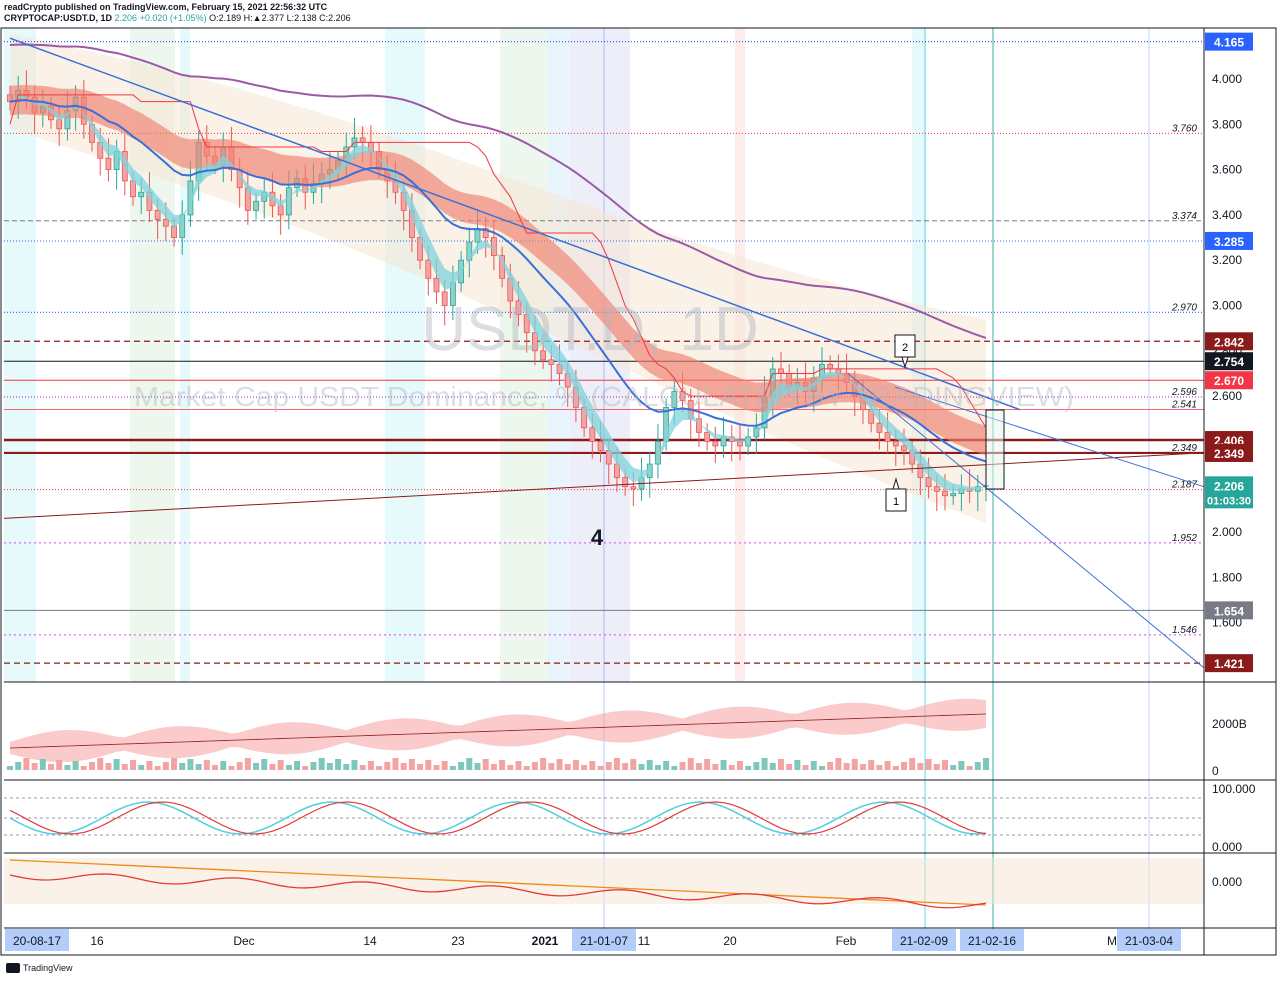 The image size is (1280, 981). Describe the element at coordinates (1184, 307) in the screenshot. I see `level-label: 2.970` at that location.